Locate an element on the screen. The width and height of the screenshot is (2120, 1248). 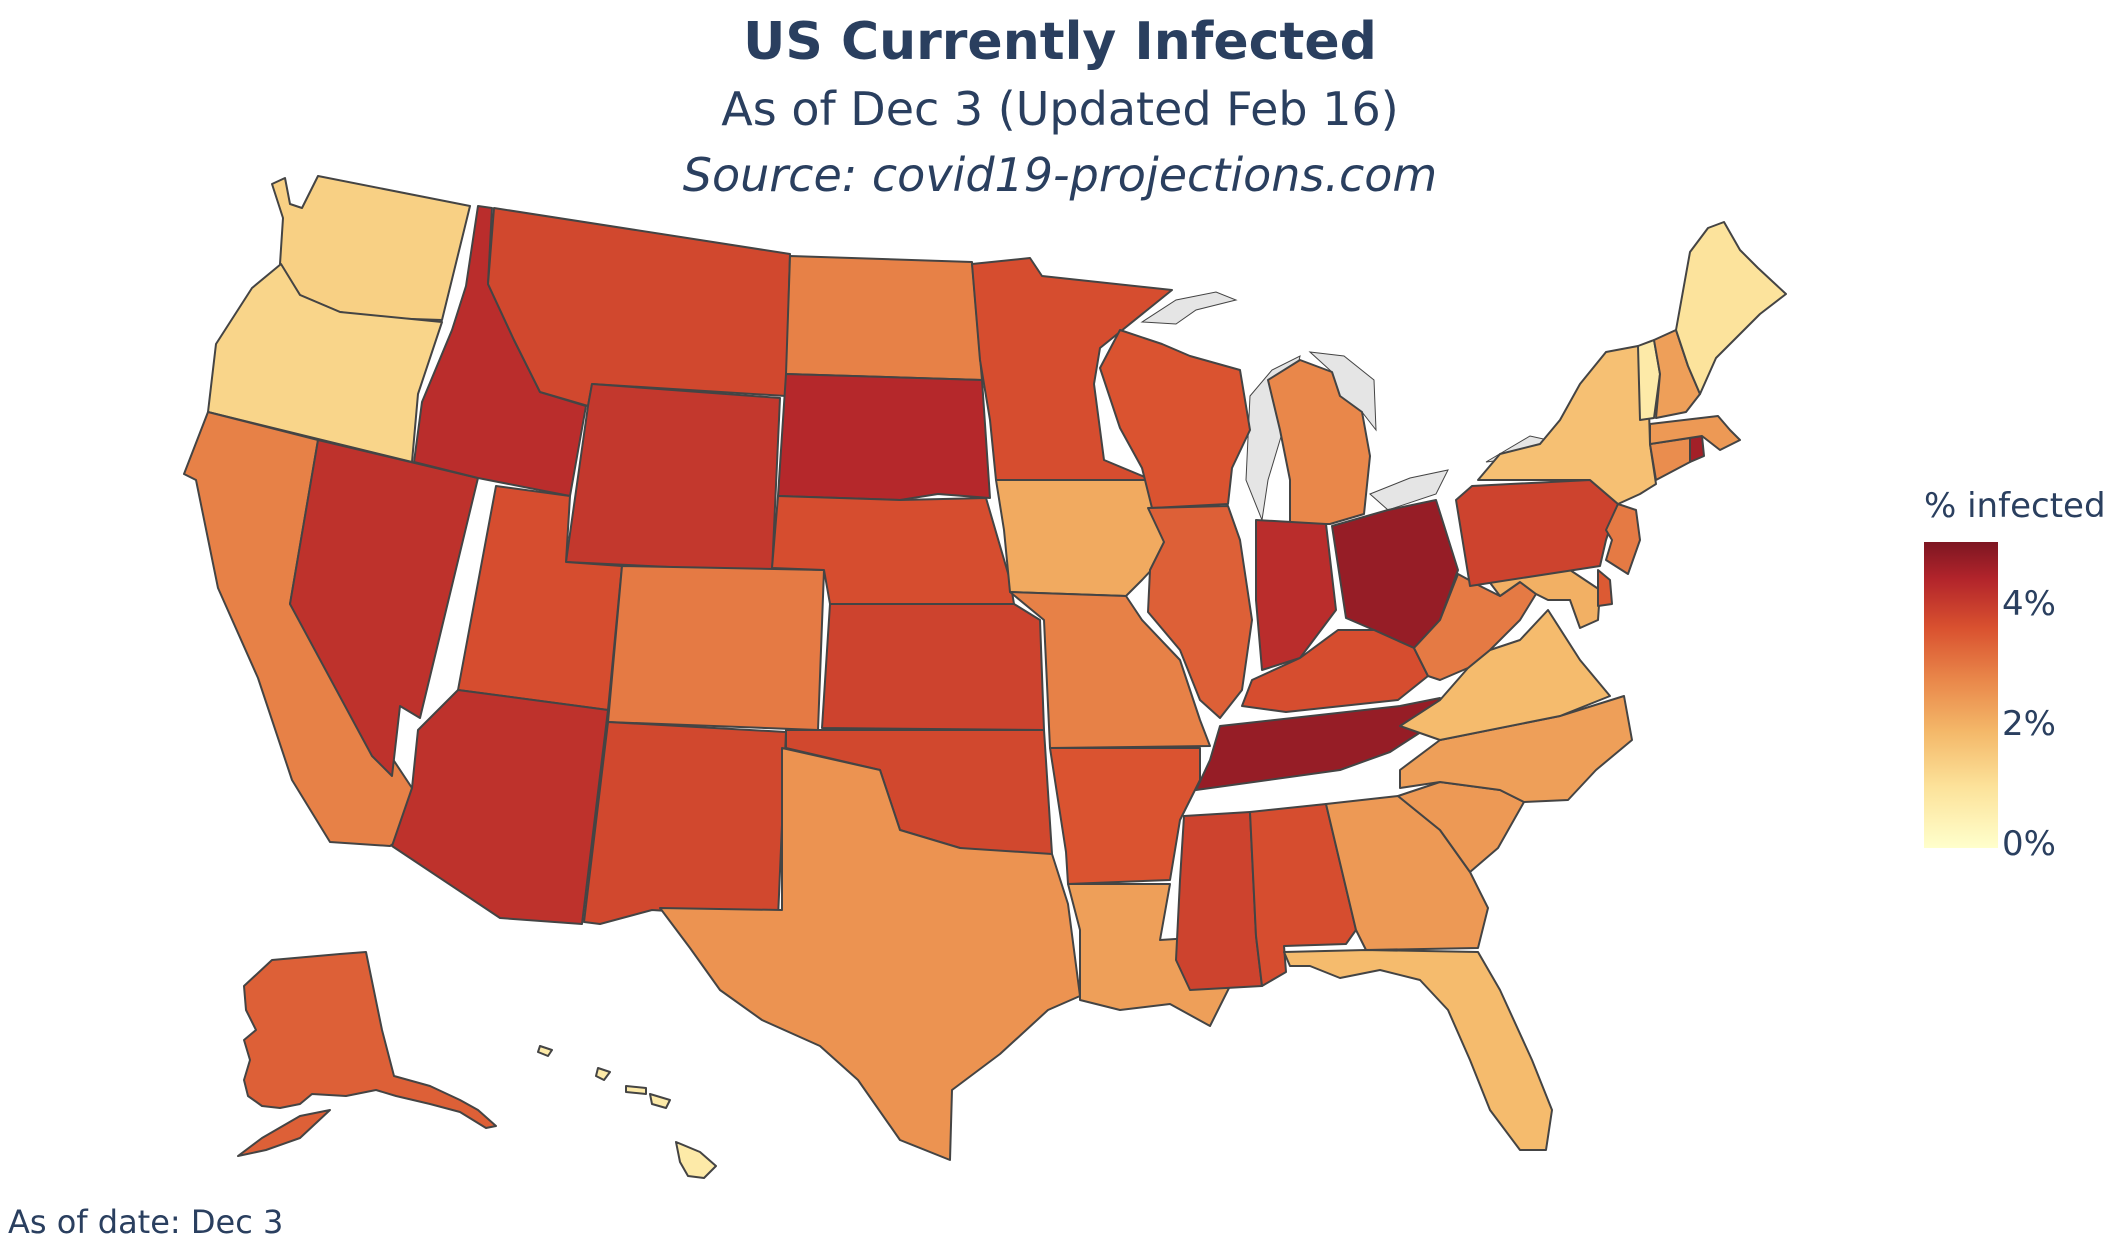
state-alaska: Alaska is located at coordinates (367, 1054).